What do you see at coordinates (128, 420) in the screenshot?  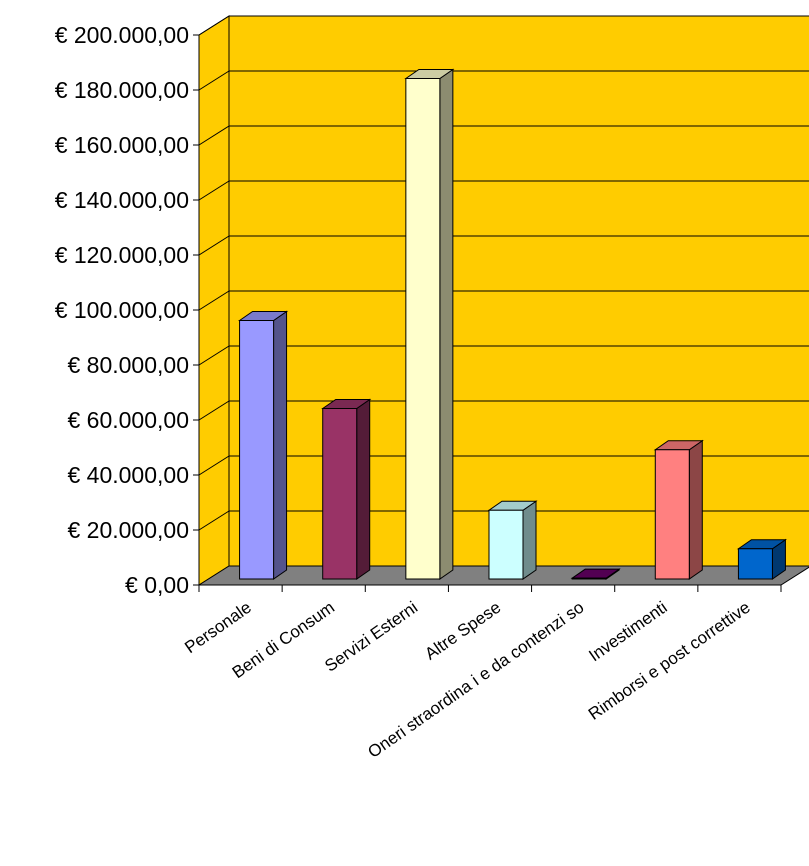 I see `y-tick-label: € 60.000,00` at bounding box center [128, 420].